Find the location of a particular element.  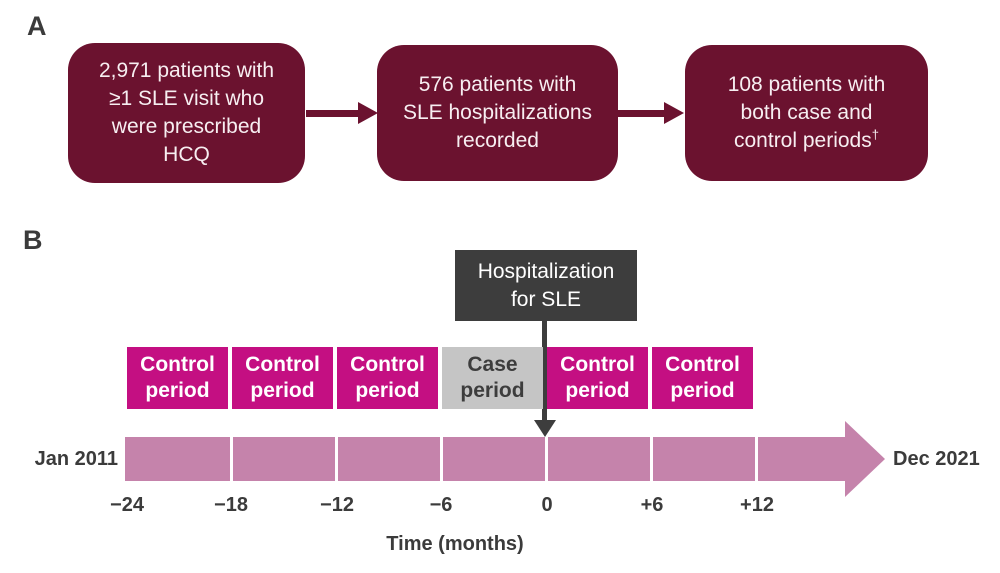

hospitalization-arrow-head is located at coordinates (545, 428).